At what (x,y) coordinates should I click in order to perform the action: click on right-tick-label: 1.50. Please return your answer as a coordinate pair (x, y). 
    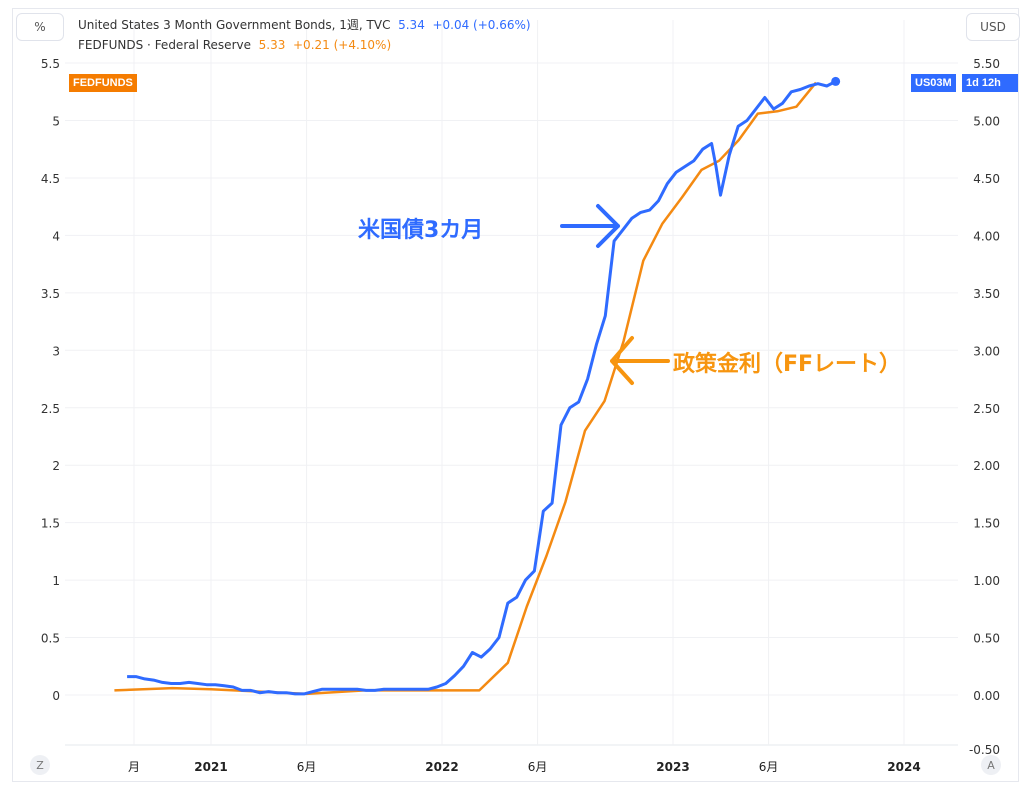
    Looking at the image, I should click on (986, 524).